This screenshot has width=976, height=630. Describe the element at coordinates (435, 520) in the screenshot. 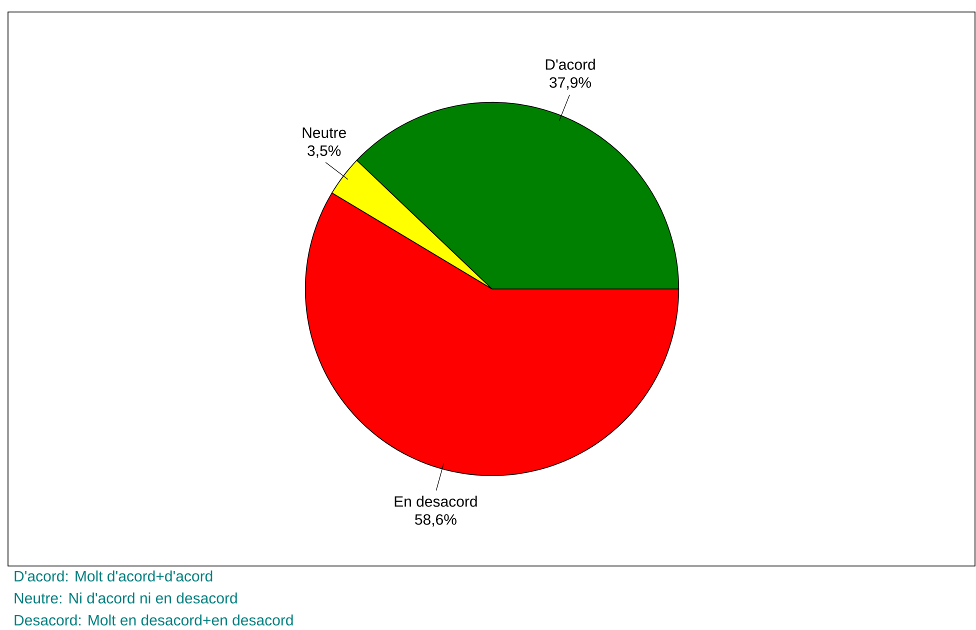

I see `data-label: 58,6%` at that location.